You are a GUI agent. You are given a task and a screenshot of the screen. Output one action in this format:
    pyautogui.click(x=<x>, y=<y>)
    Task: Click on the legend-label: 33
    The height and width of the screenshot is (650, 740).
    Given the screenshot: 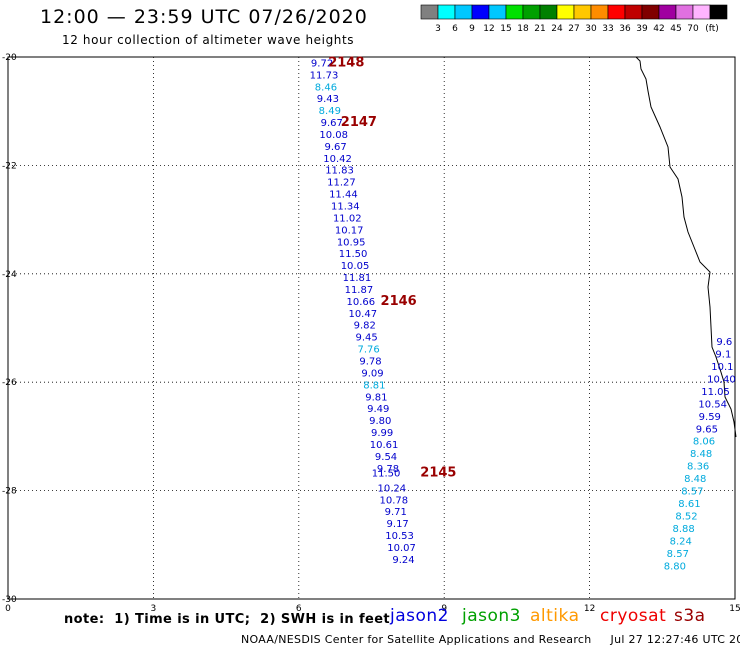 What is the action you would take?
    pyautogui.click(x=607, y=29)
    